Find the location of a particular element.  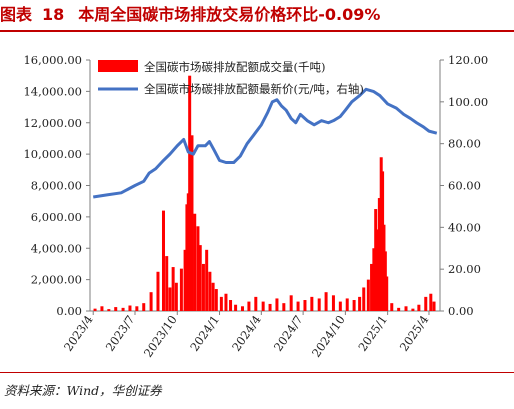

legend-label-price: 全国碳市场碳排放配额最新价(元/吨，右轴) is located at coordinates (254, 89).